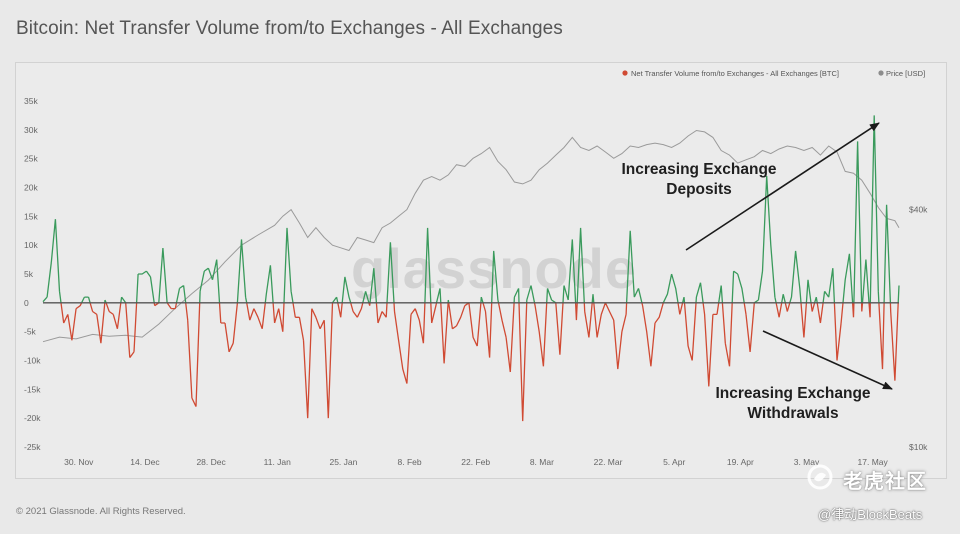  I want to click on x-tick-label: 30. Nov, so click(79, 462).